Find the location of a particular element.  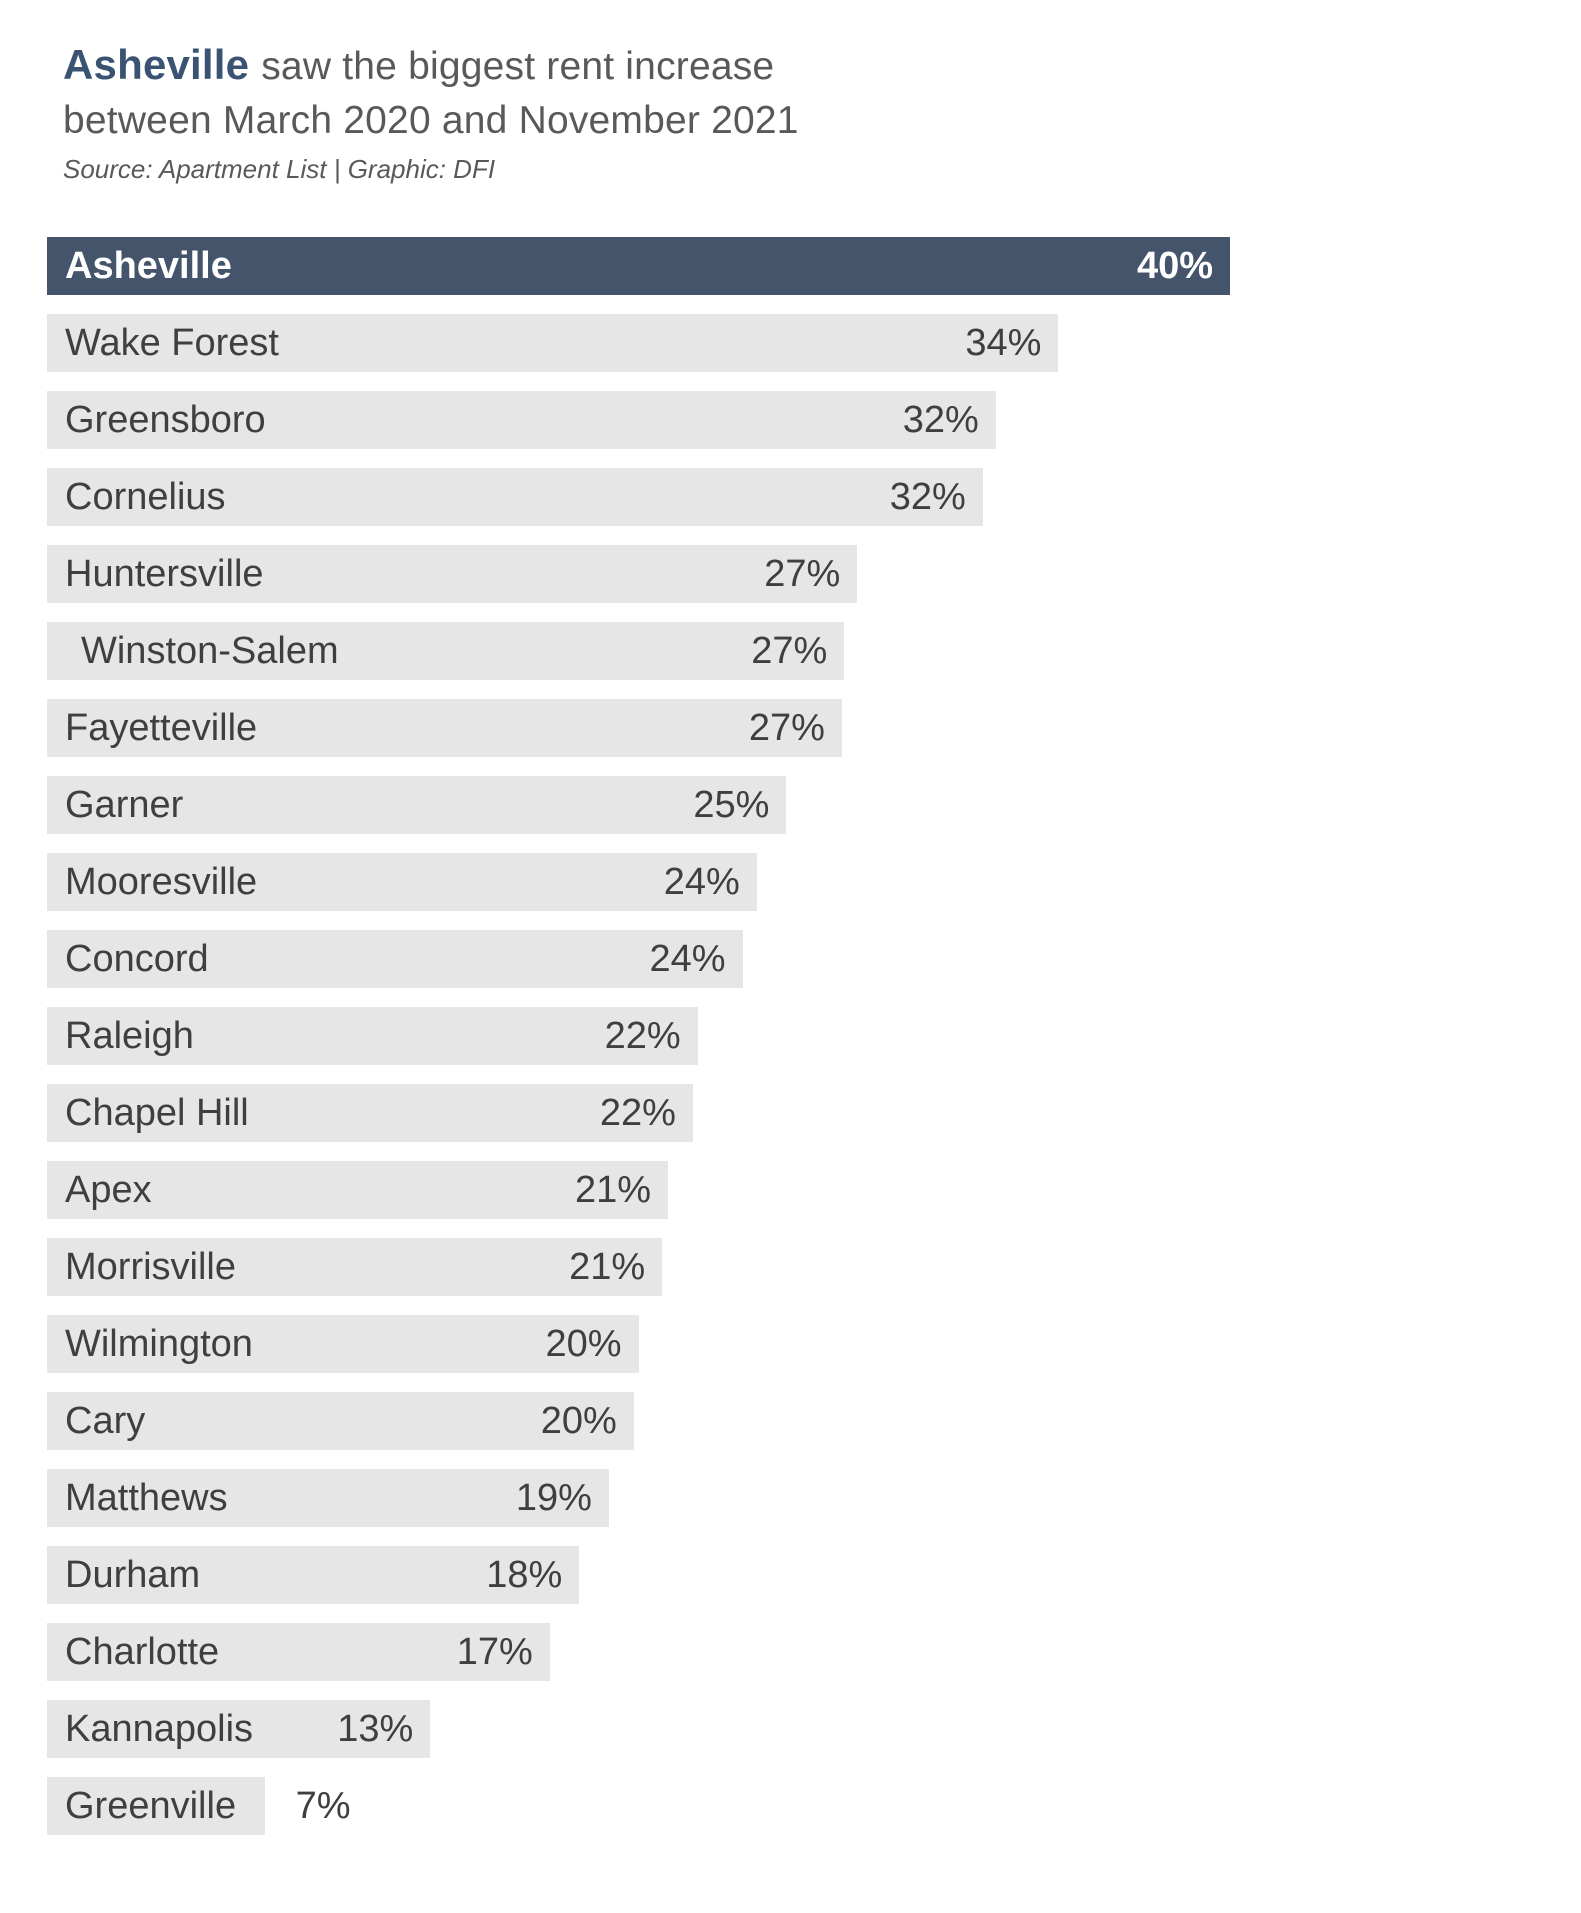

bar-value-label-charlotte: 17% is located at coordinates (494, 1652).